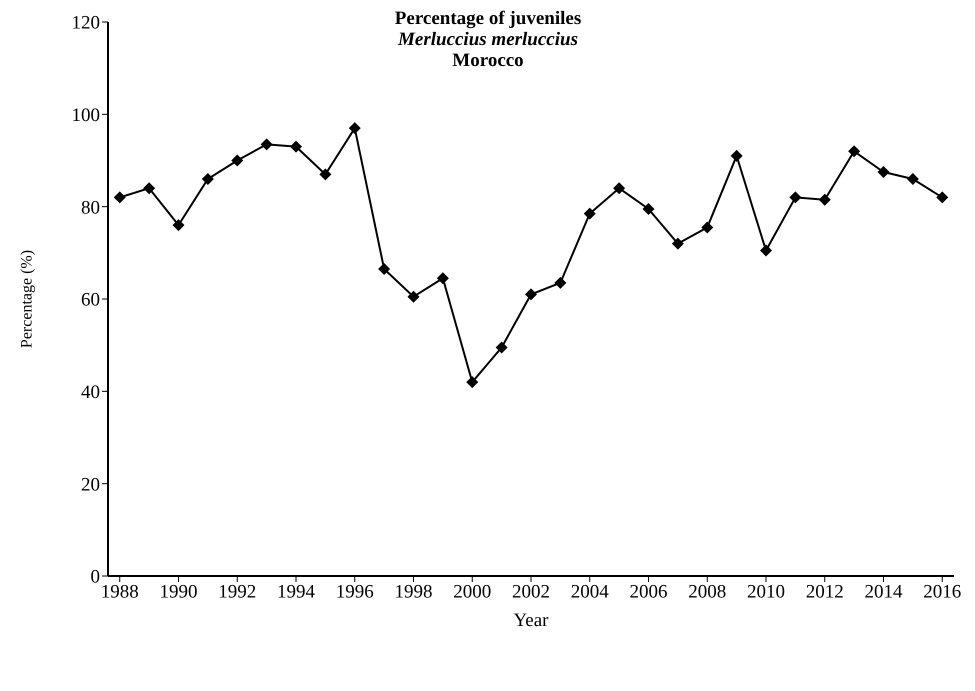 The width and height of the screenshot is (975, 691). Describe the element at coordinates (766, 591) in the screenshot. I see `x-tick-label: 2010` at that location.